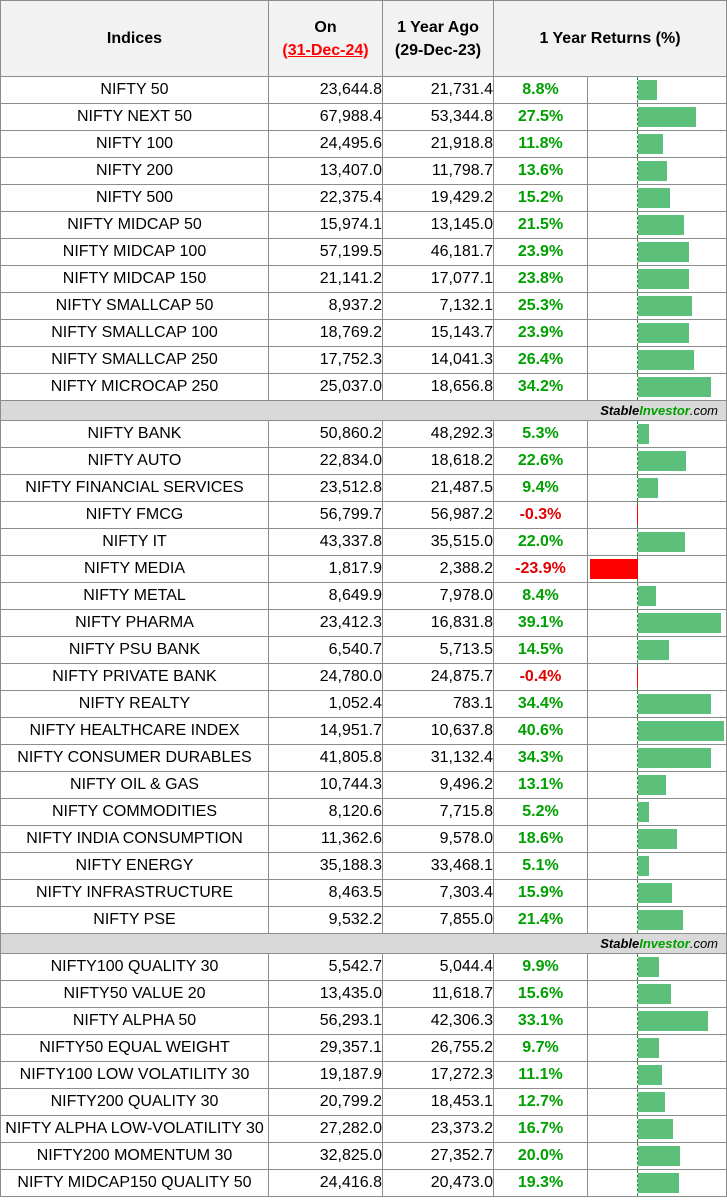  Describe the element at coordinates (134, 785) in the screenshot. I see `index-name: NIFTY OIL & GAS` at that location.